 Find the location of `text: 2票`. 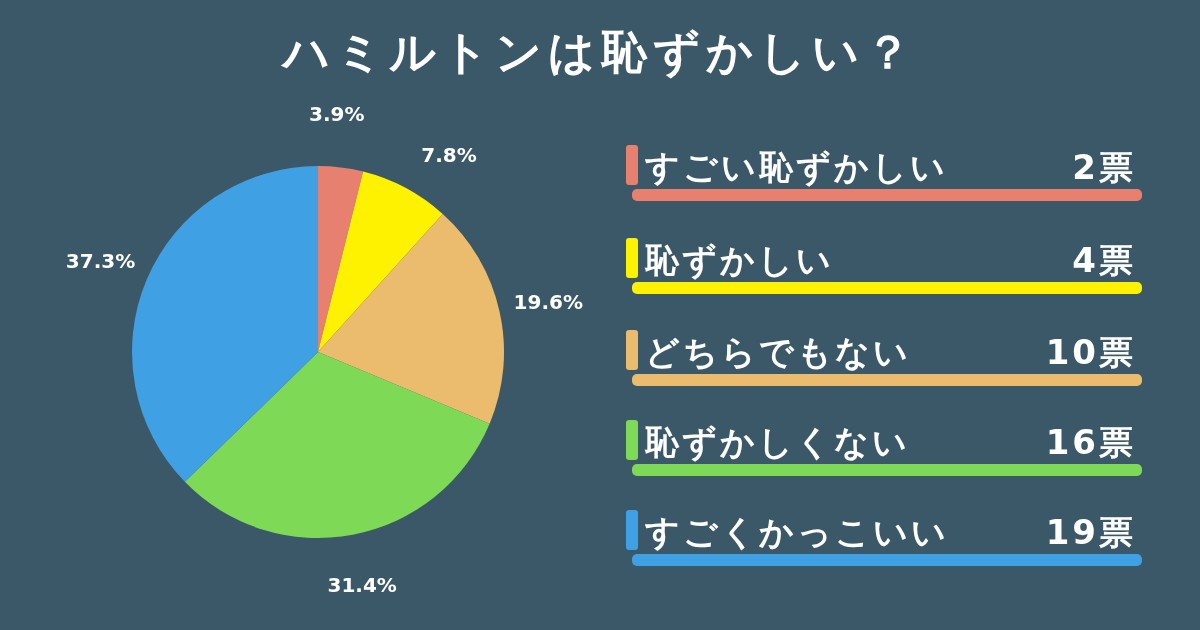

text: 2票 is located at coordinates (1104, 167).